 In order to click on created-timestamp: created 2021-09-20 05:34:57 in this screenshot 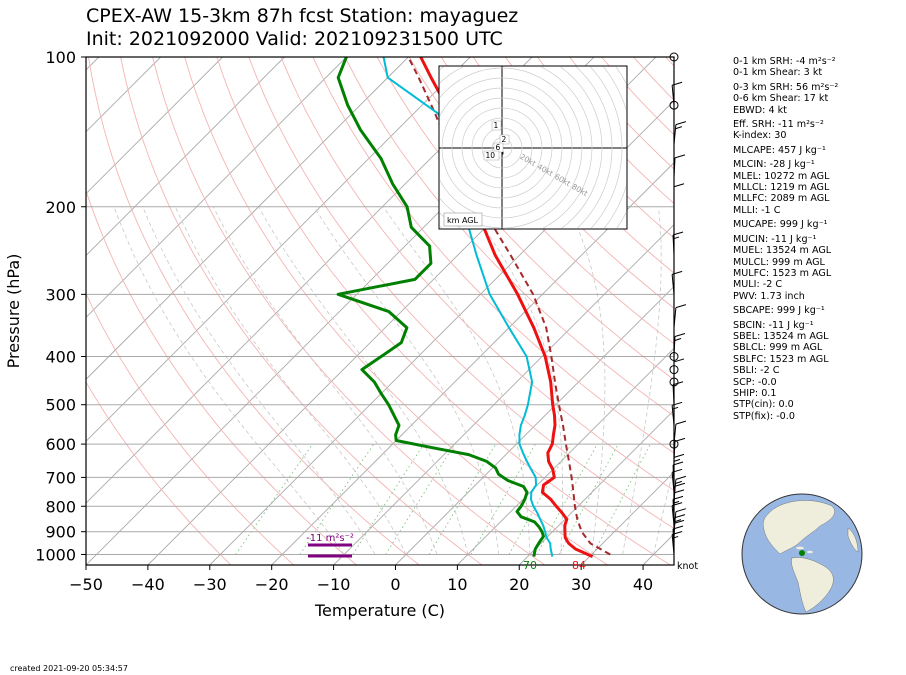, I will do `click(69, 668)`.